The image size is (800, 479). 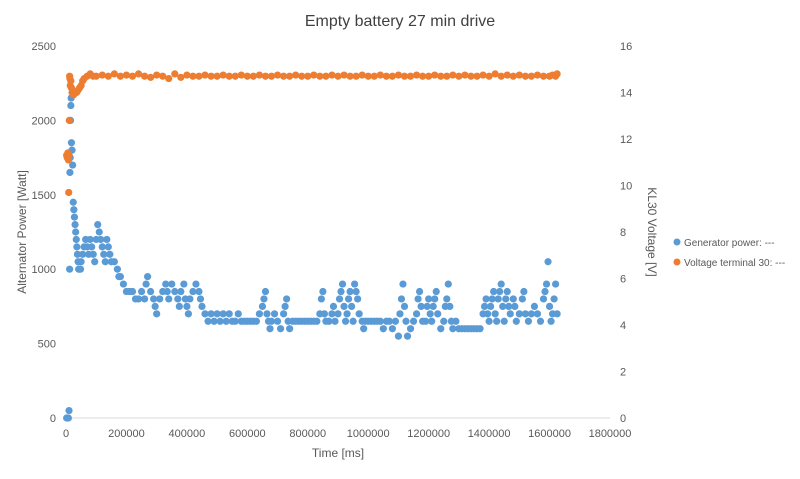 What do you see at coordinates (623, 419) in the screenshot?
I see `y2-tick-label: 0` at bounding box center [623, 419].